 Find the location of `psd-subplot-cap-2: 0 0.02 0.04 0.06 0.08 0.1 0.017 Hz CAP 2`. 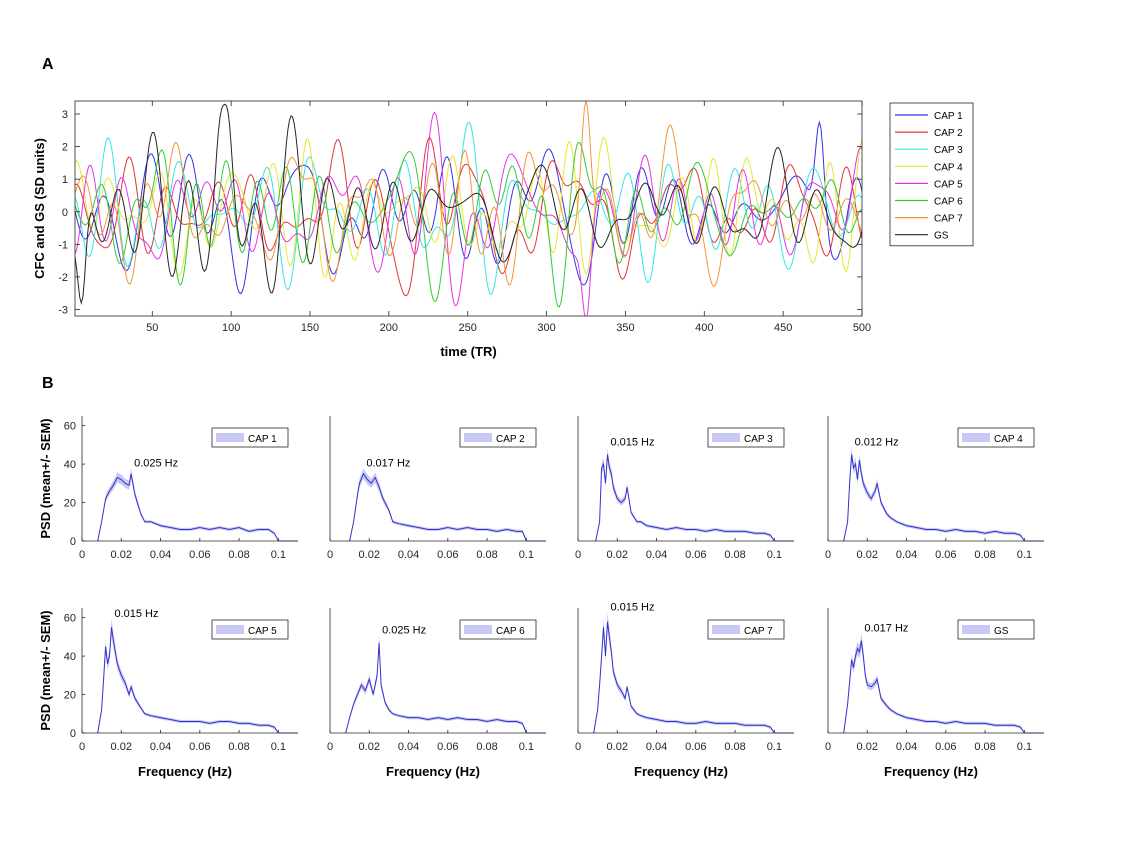

psd-subplot-cap-2: 0 0.02 0.04 0.06 0.08 0.1 0.017 Hz CAP 2 is located at coordinates (436, 488).